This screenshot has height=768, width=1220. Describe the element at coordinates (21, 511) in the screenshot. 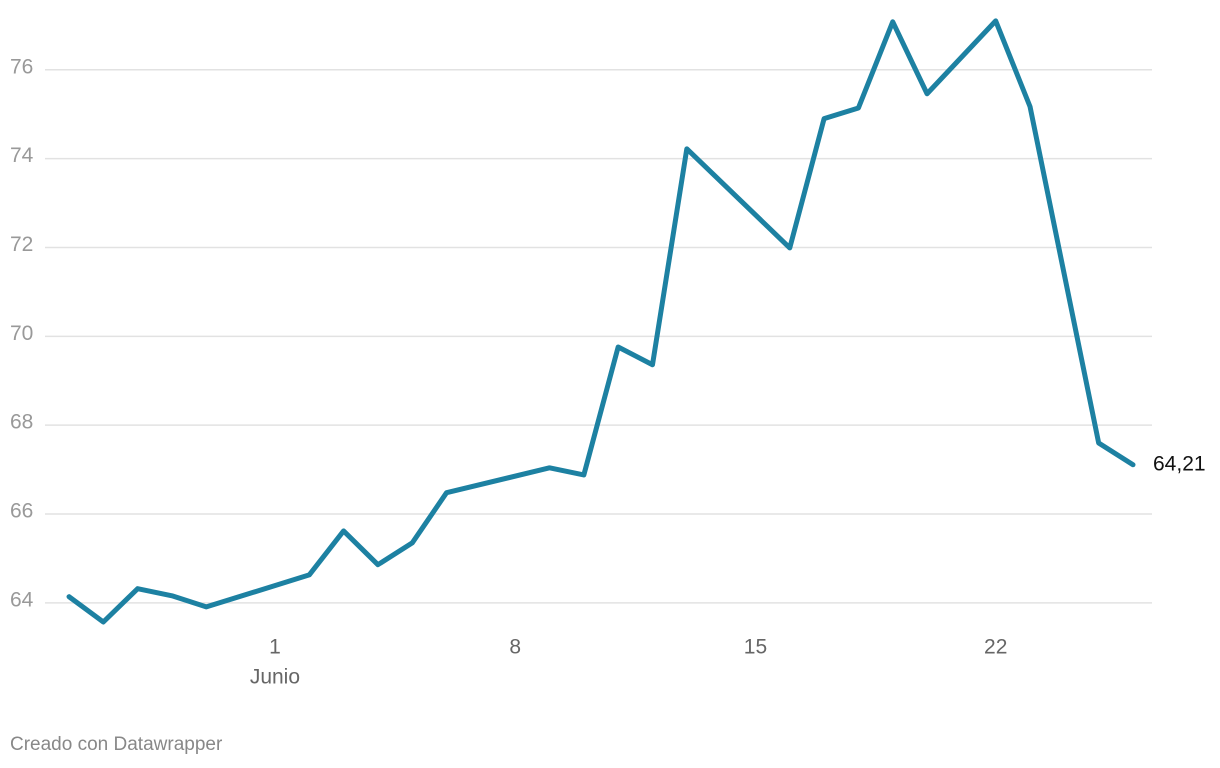

I see `y-tick-label: 66` at that location.